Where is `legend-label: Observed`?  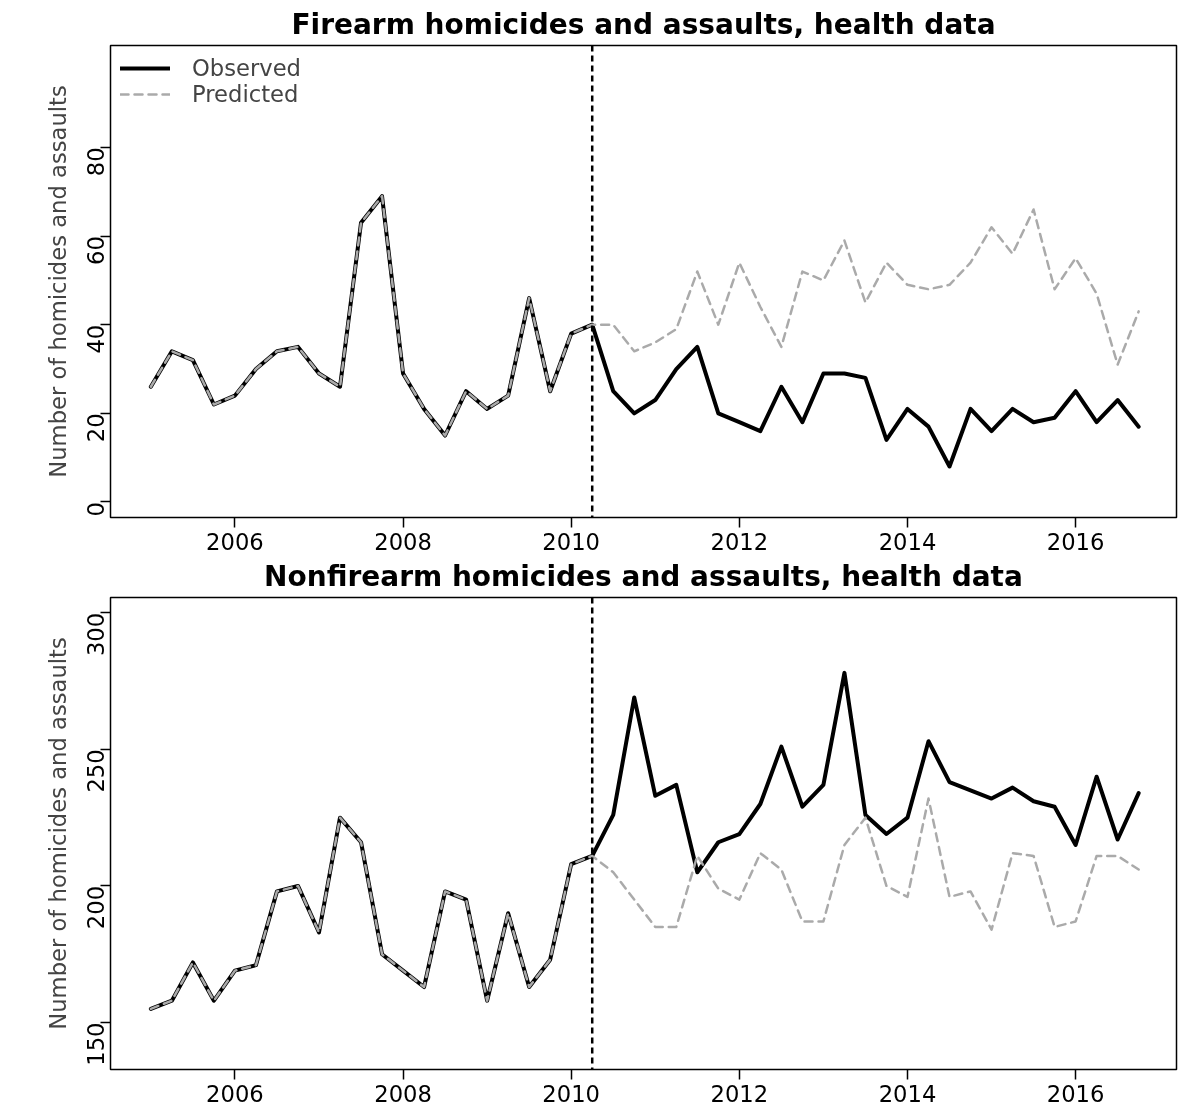
legend-label: Observed is located at coordinates (247, 68).